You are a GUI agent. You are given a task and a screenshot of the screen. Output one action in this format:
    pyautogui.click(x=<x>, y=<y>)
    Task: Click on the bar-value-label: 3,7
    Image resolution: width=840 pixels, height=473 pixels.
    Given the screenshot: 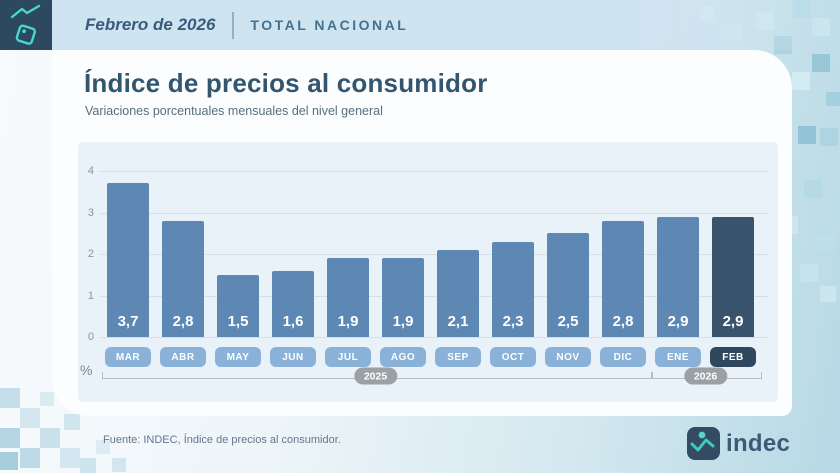 What is the action you would take?
    pyautogui.click(x=128, y=321)
    